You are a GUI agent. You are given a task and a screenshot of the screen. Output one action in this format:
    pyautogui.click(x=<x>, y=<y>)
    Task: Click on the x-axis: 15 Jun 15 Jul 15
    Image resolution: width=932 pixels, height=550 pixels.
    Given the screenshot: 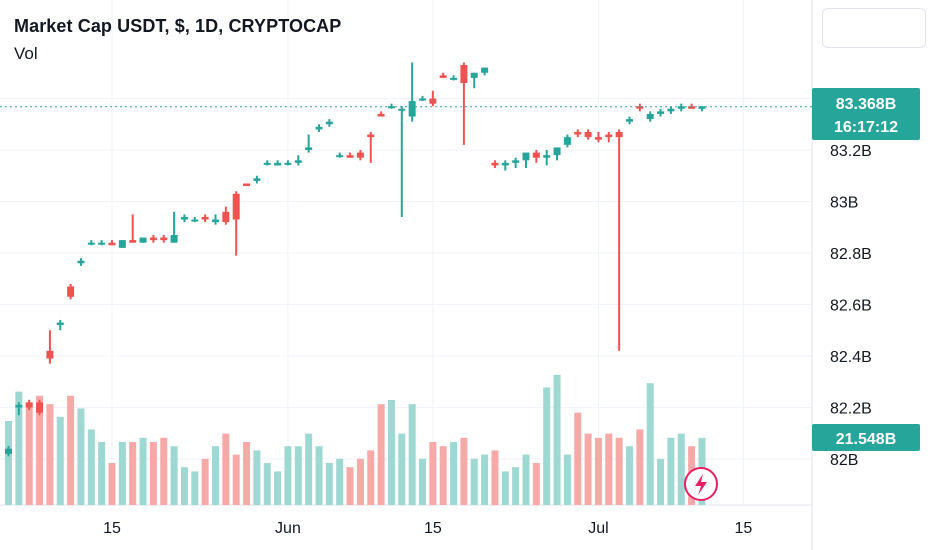 What is the action you would take?
    pyautogui.click(x=427, y=528)
    